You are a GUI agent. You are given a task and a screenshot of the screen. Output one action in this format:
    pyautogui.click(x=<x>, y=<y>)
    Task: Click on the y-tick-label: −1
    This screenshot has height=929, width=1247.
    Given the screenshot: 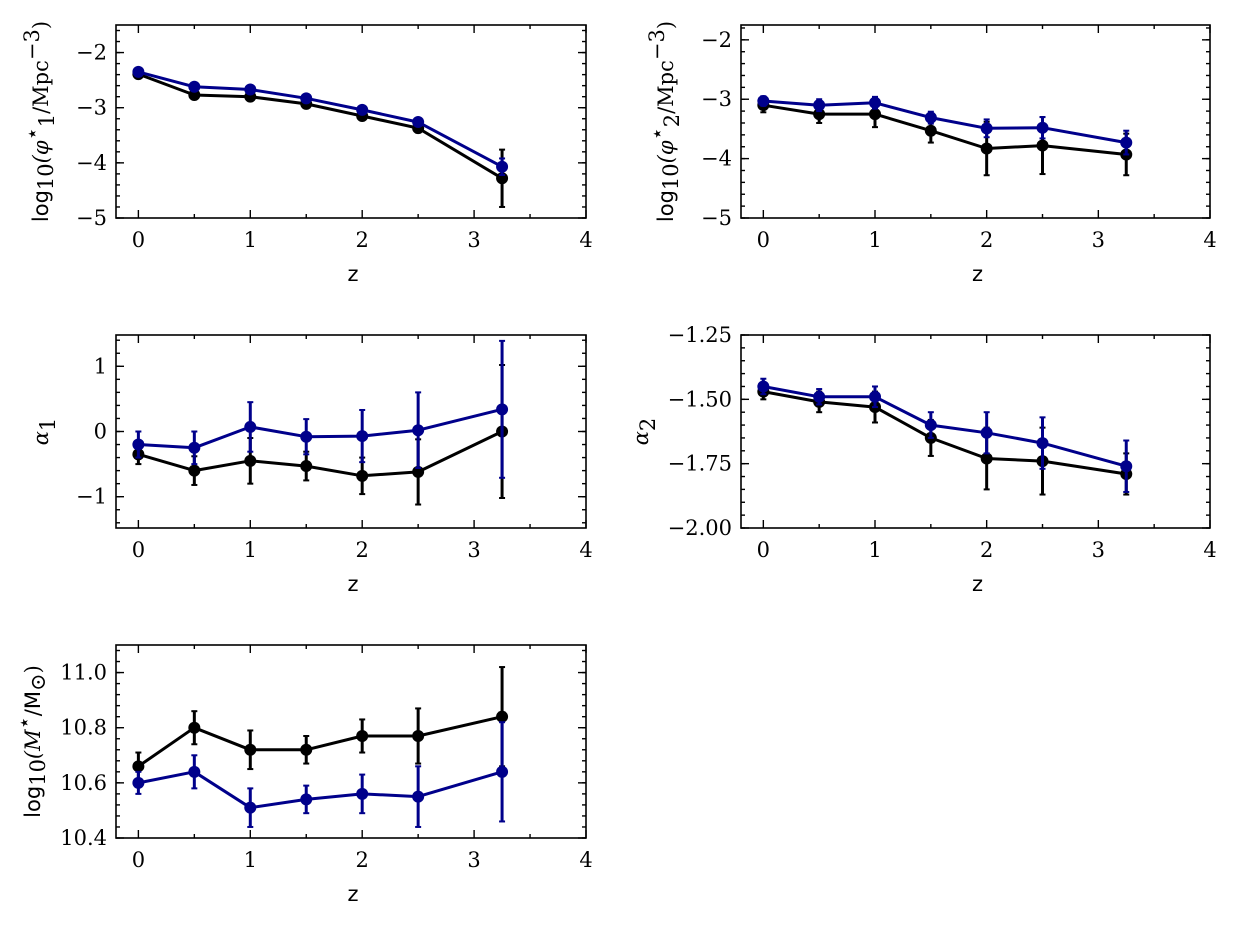 What is the action you would take?
    pyautogui.click(x=91, y=497)
    